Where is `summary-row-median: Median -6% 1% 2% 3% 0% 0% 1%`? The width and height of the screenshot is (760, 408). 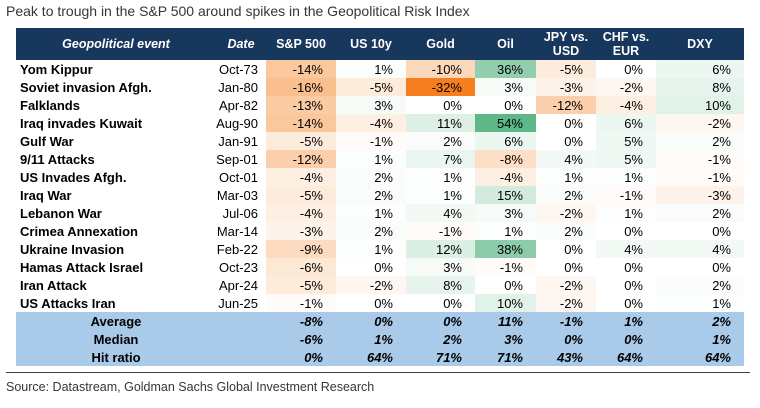 summary-row-median: Median -6% 1% 2% 3% 0% 0% 1% is located at coordinates (380, 339).